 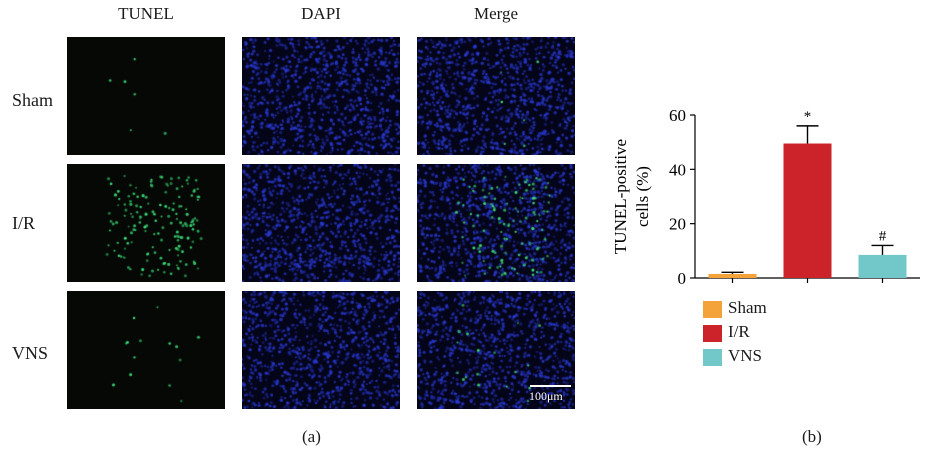 What do you see at coordinates (146, 350) in the screenshot?
I see `micrograph-vns-tunel` at bounding box center [146, 350].